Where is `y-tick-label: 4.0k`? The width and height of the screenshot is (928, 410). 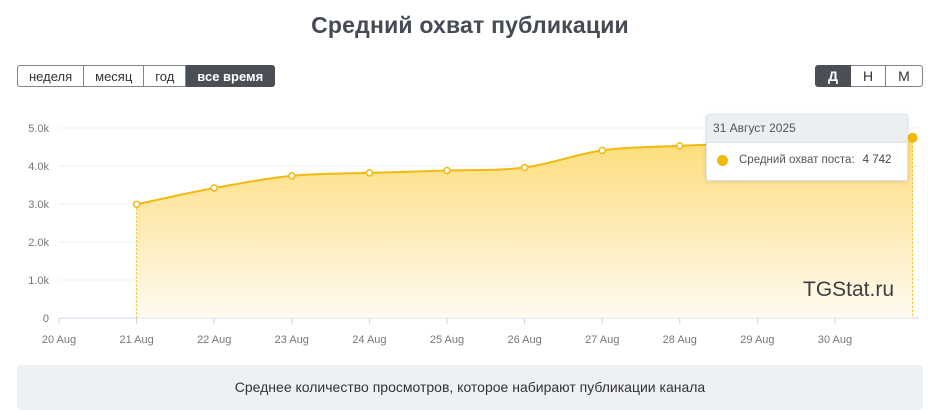
y-tick-label: 4.0k is located at coordinates (38, 167).